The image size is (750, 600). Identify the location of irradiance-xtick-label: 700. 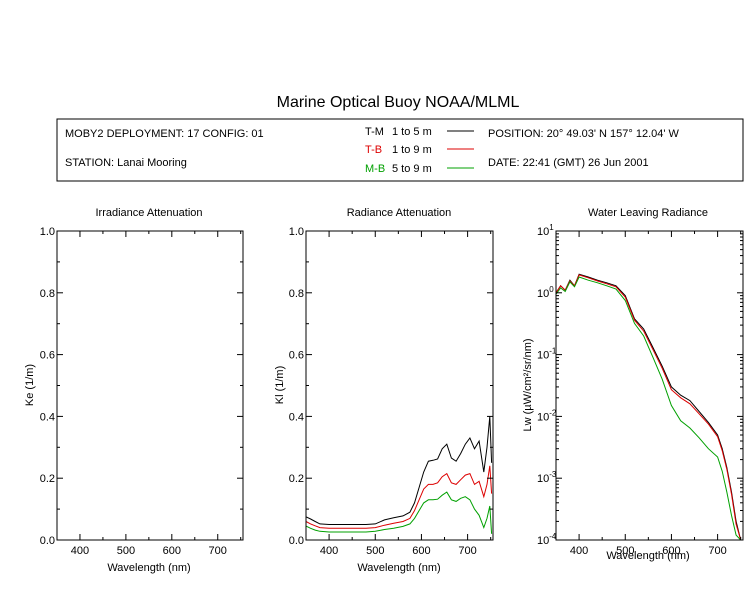
(218, 551).